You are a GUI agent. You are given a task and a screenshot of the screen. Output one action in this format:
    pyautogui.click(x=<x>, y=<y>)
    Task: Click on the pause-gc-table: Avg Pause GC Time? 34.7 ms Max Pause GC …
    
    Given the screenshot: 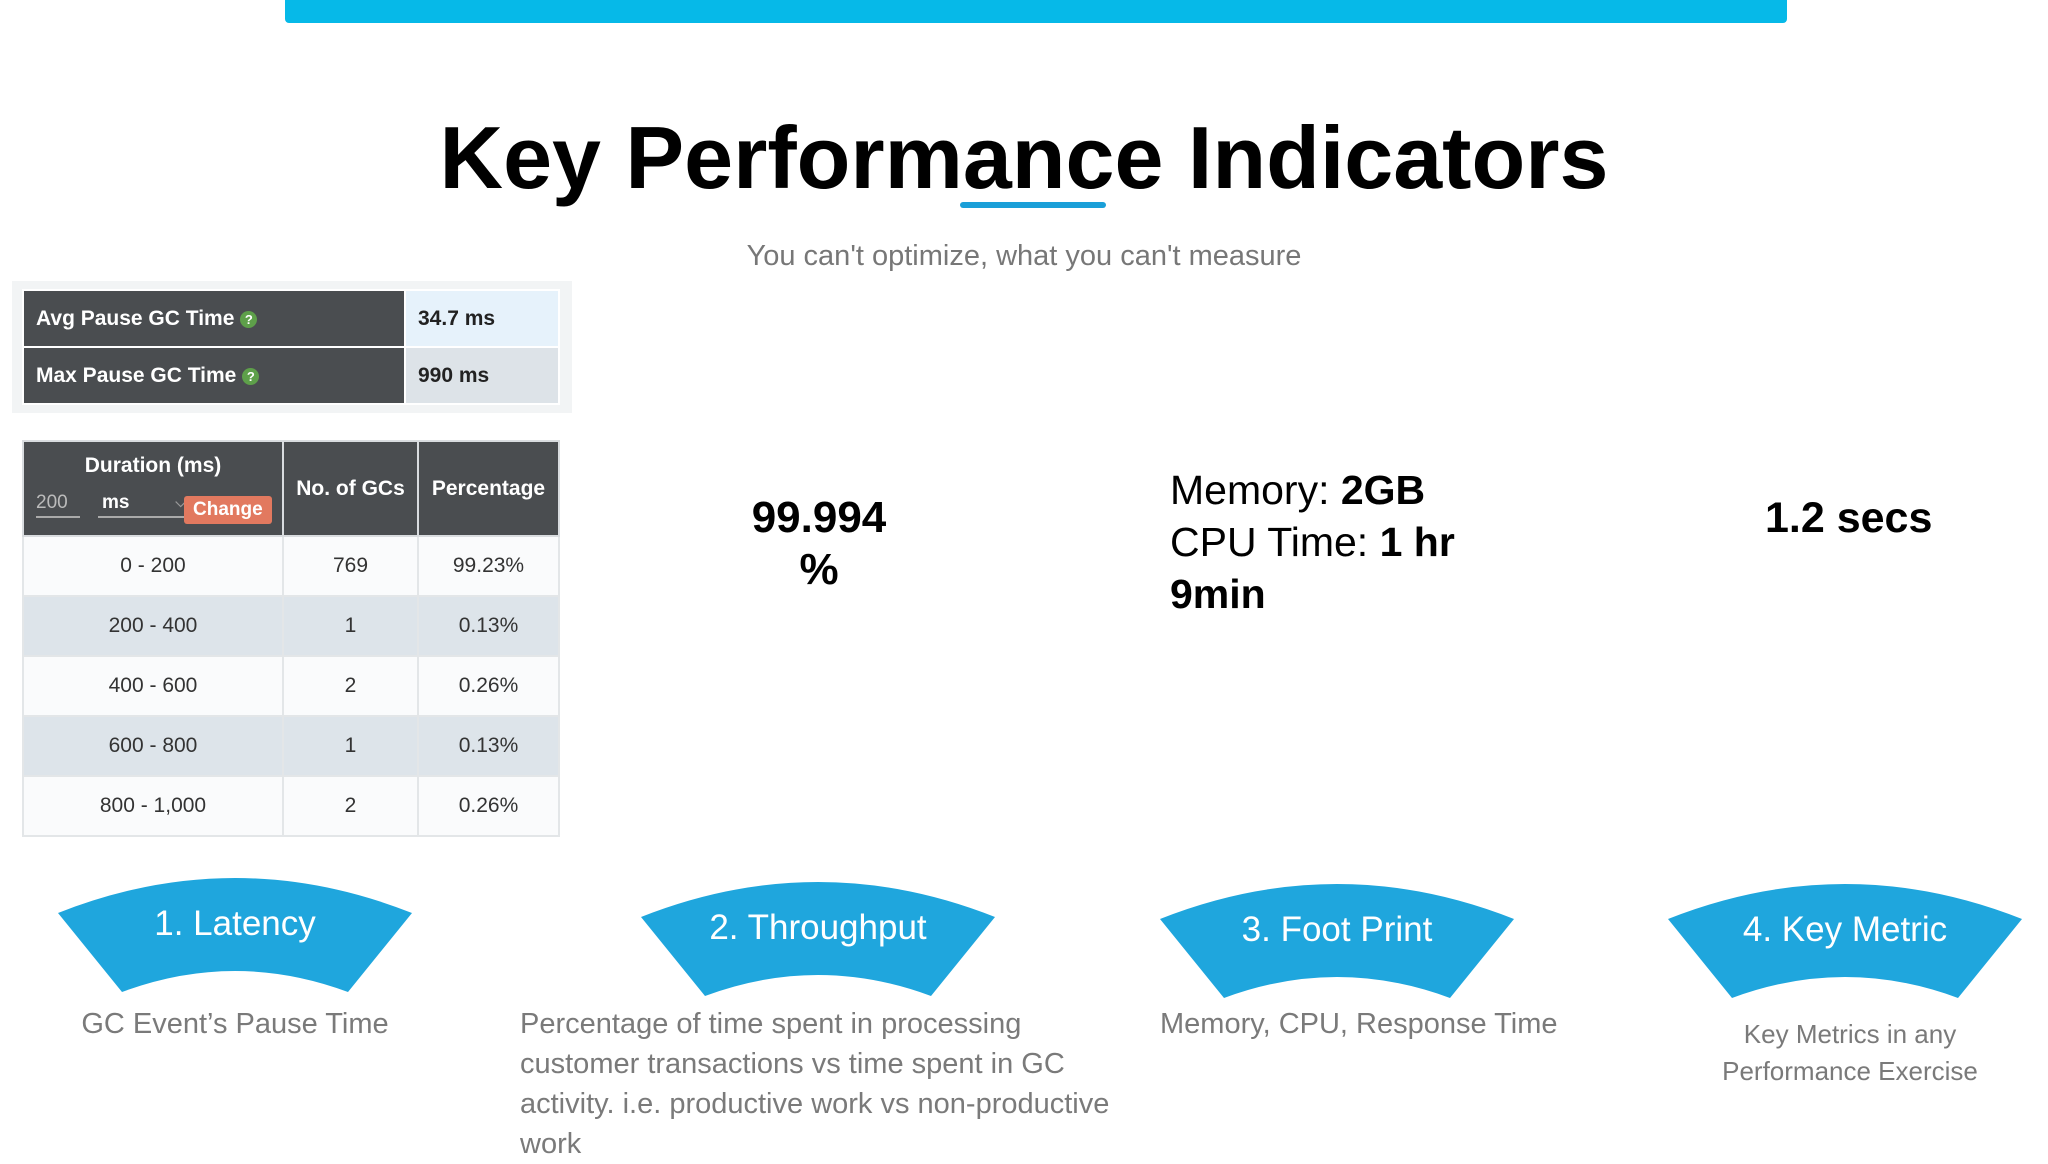 What is the action you would take?
    pyautogui.click(x=291, y=347)
    